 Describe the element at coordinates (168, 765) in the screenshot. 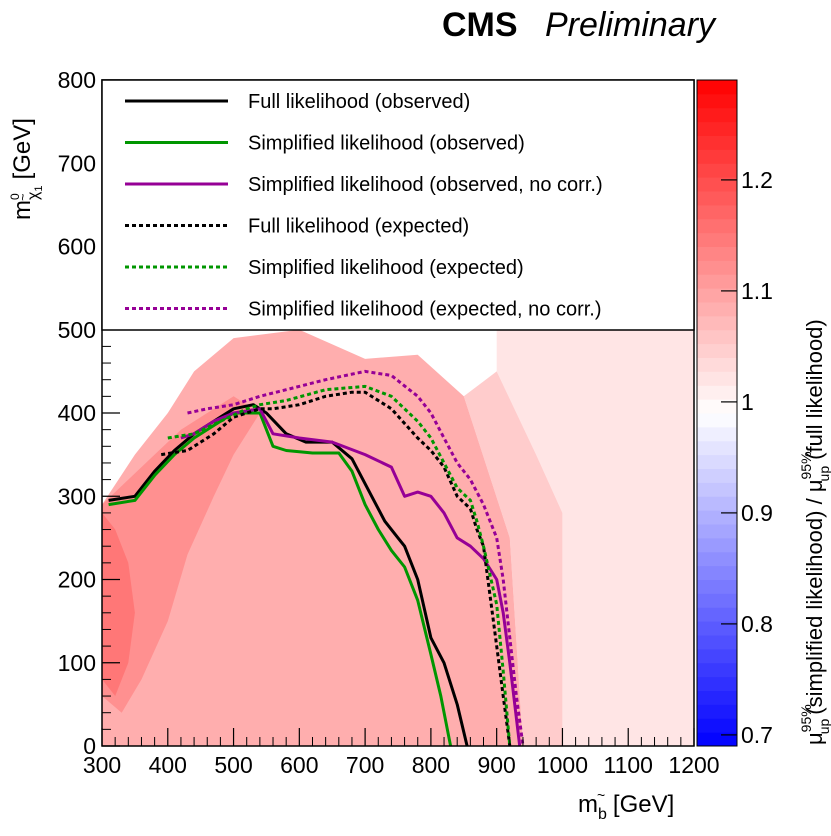

I see `x-tick-label: 400` at that location.